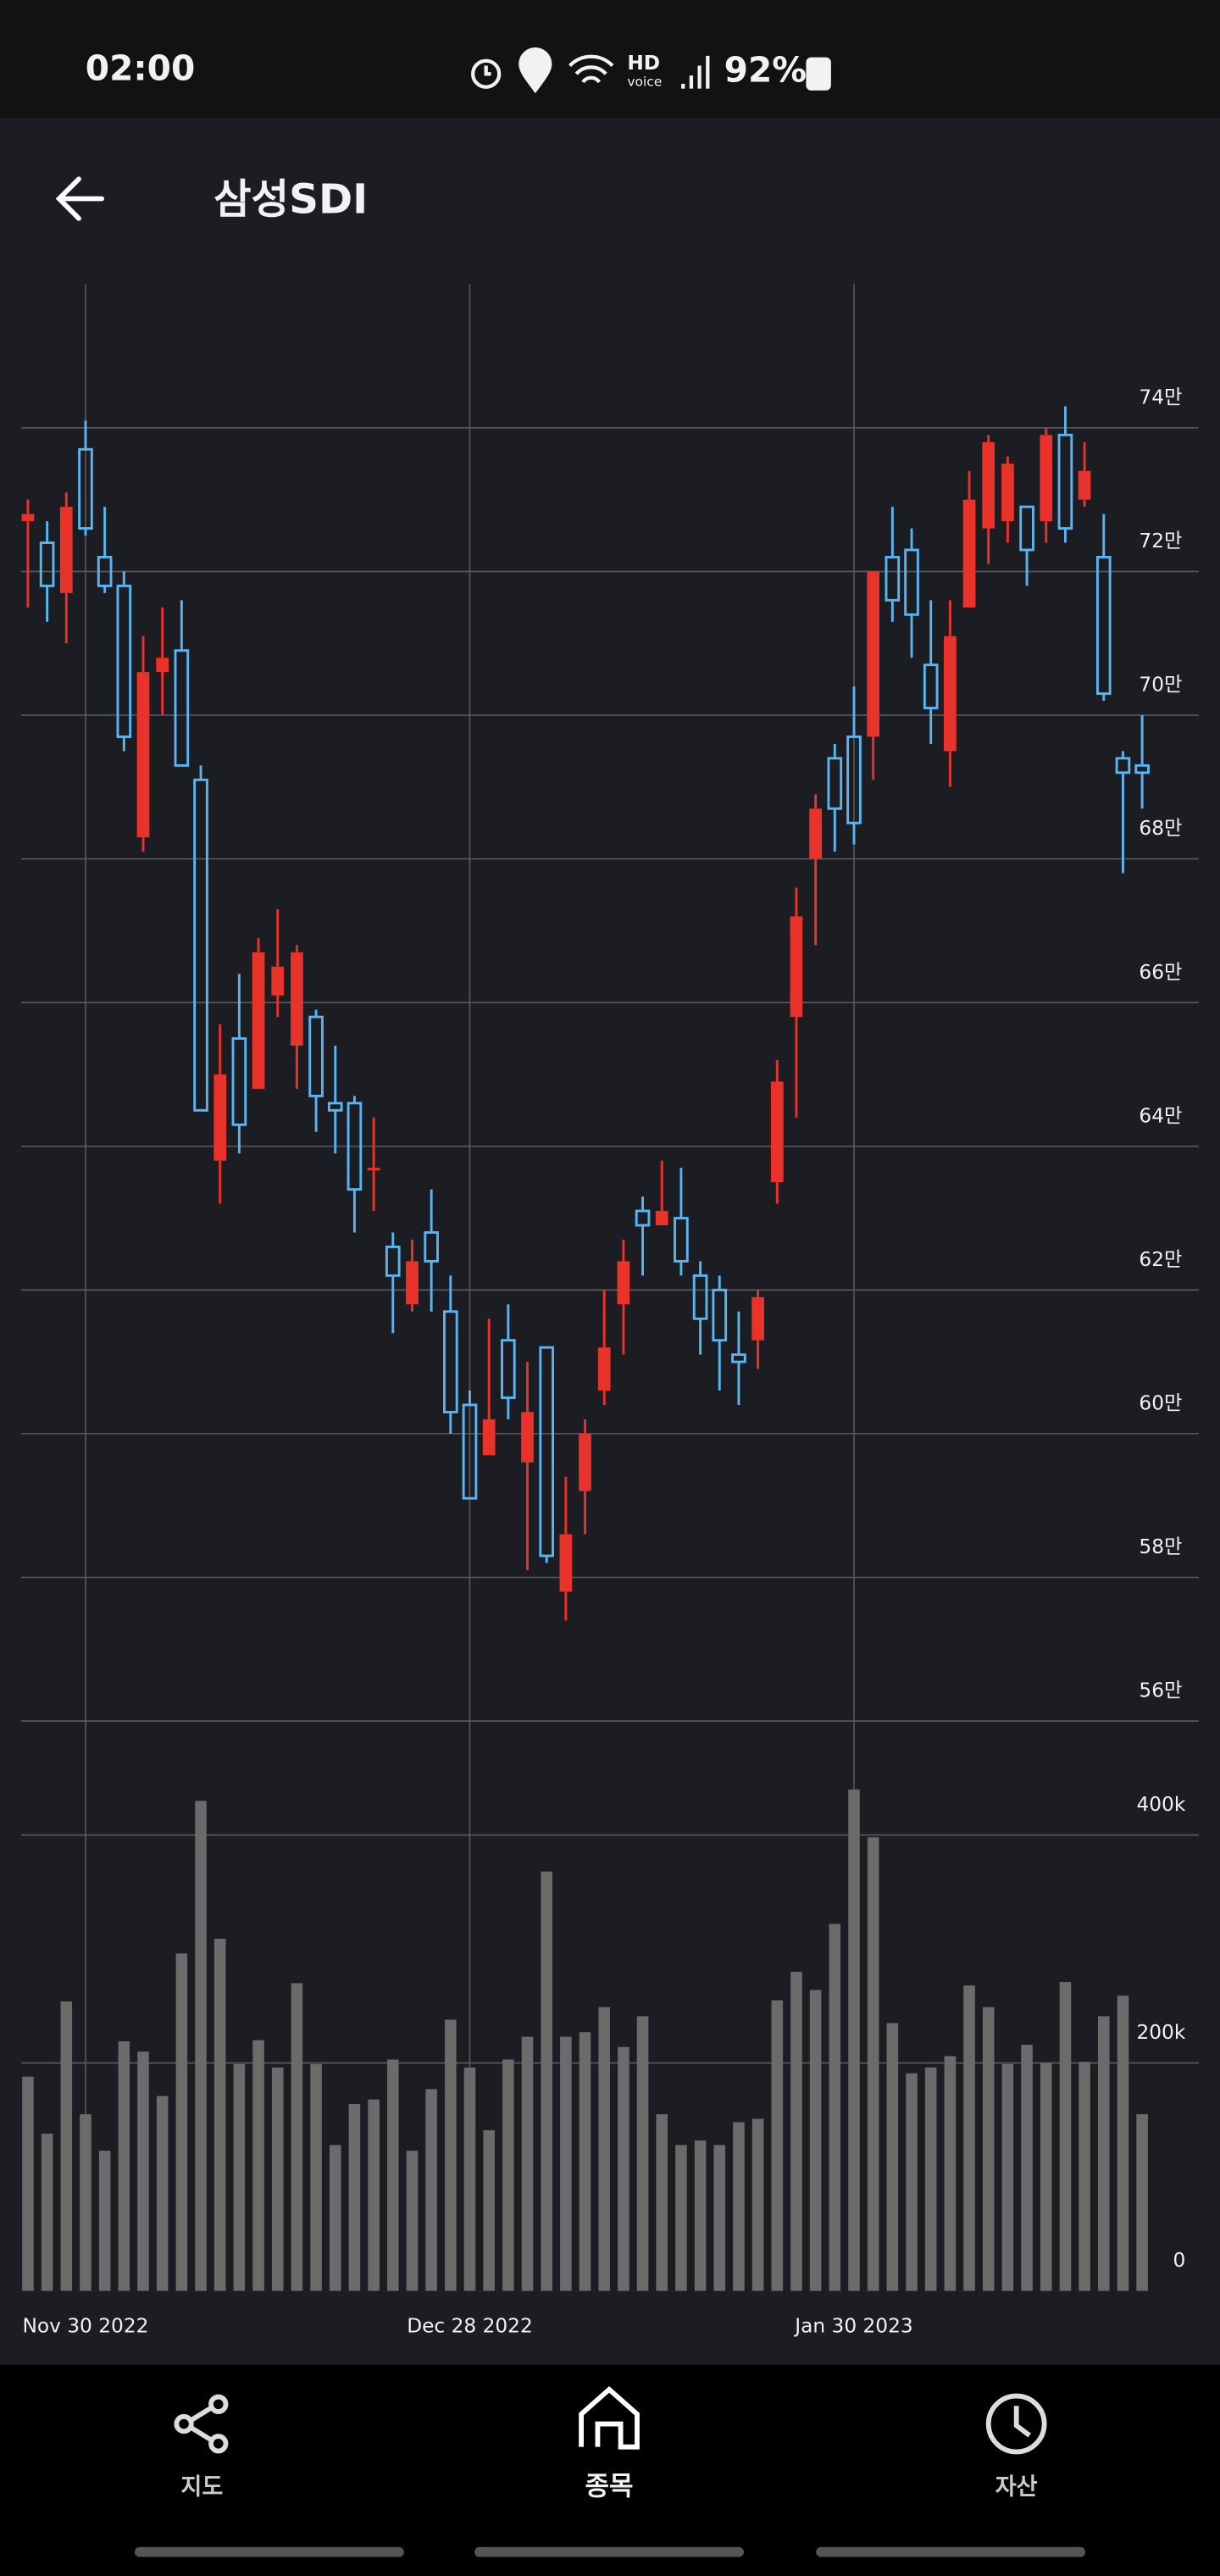 The image size is (1220, 2576). Describe the element at coordinates (651, 70) in the screenshot. I see `status-icons` at that location.